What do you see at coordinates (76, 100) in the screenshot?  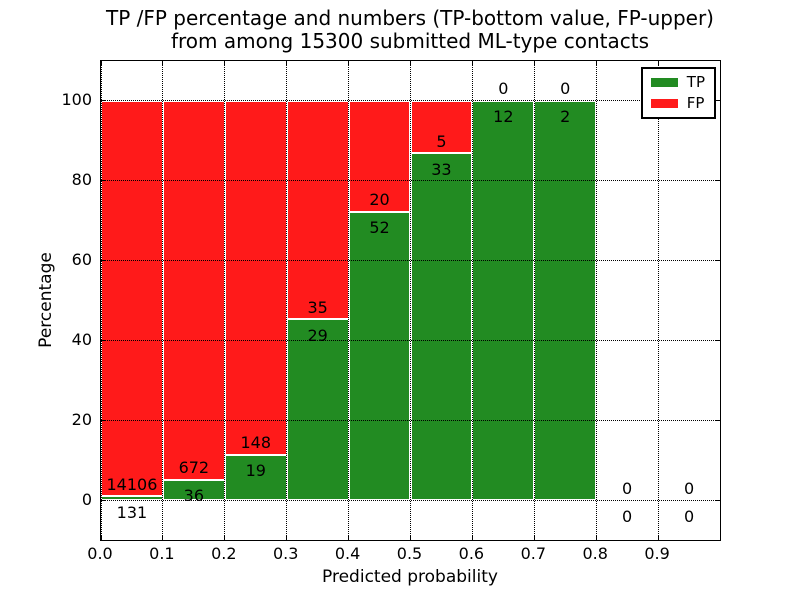 I see `y-tick-label: 100` at bounding box center [76, 100].